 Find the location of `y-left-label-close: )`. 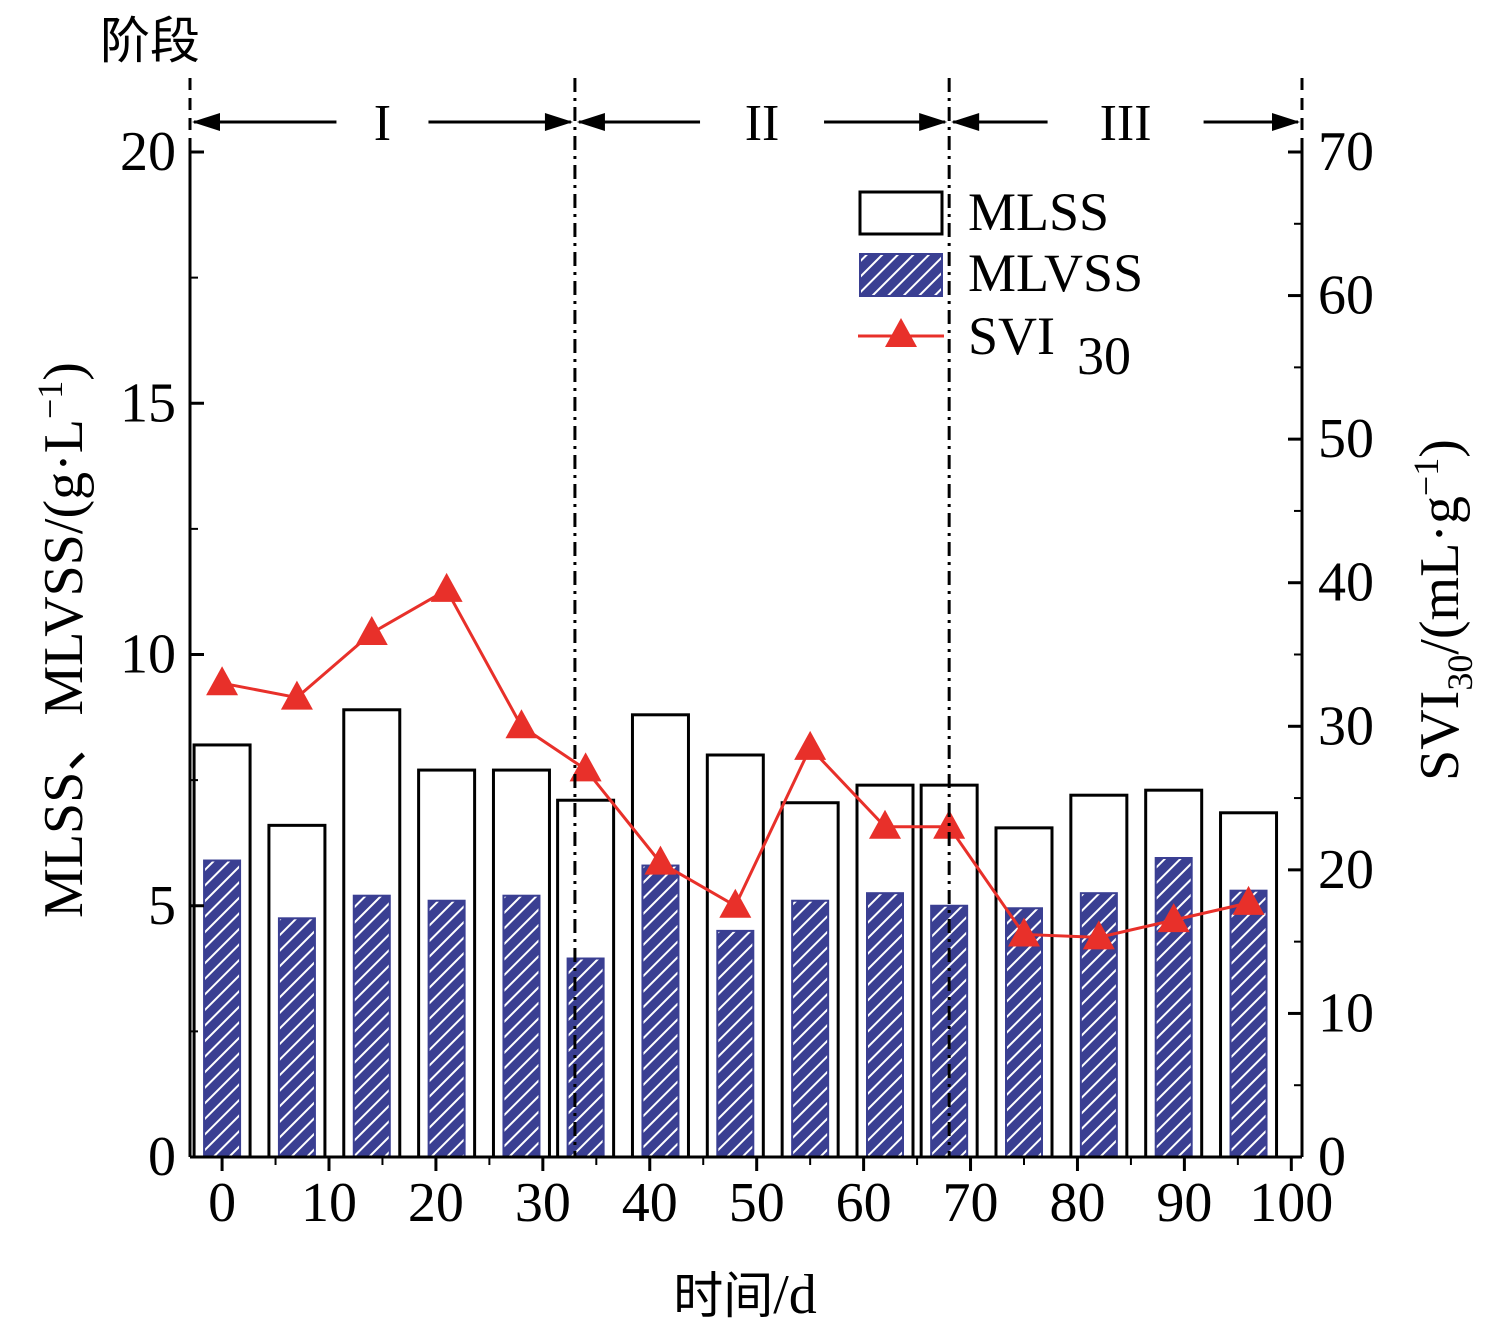

y-left-label-close: ) is located at coordinates (64, 371).